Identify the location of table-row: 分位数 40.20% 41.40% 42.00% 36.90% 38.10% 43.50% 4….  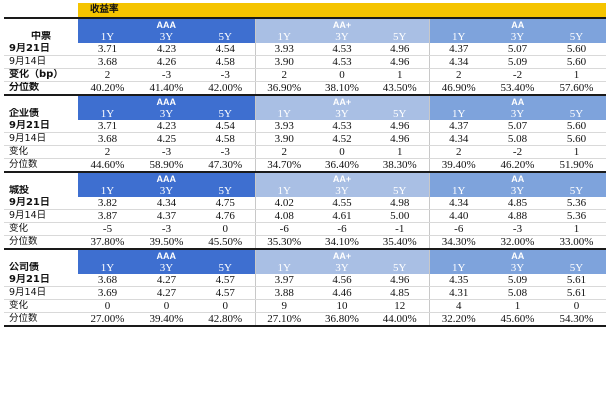
(305, 88).